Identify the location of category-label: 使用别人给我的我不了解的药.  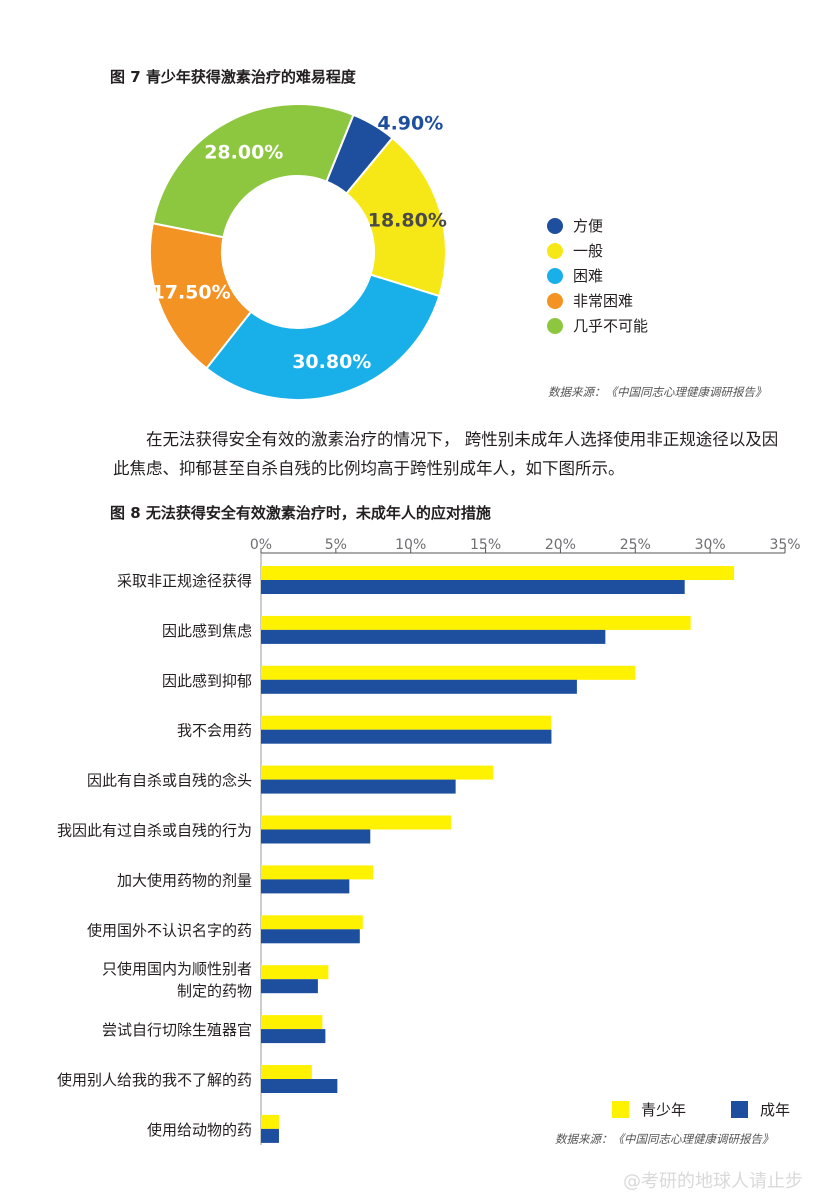
(154, 1080).